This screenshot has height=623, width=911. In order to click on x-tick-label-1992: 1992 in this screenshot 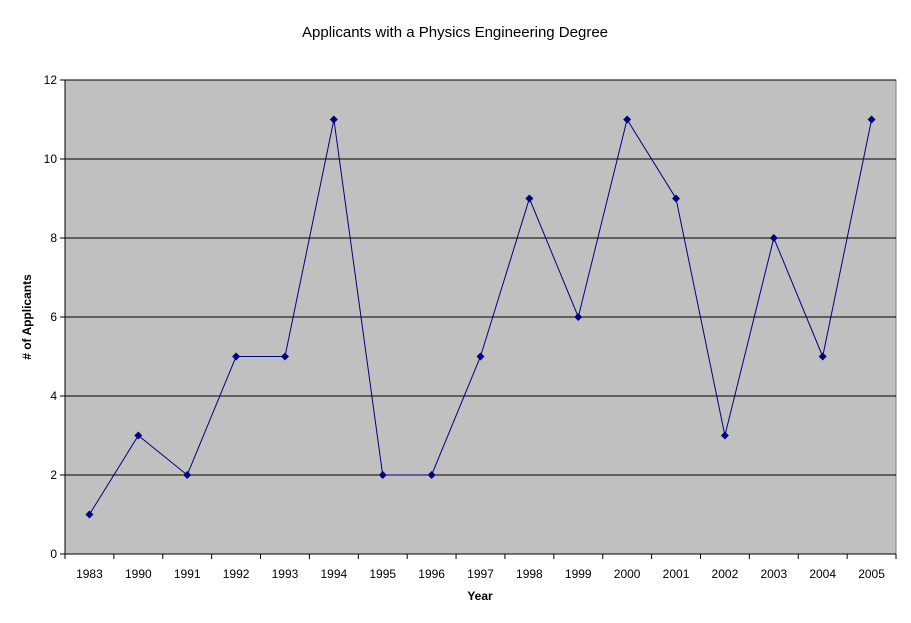, I will do `click(236, 574)`.